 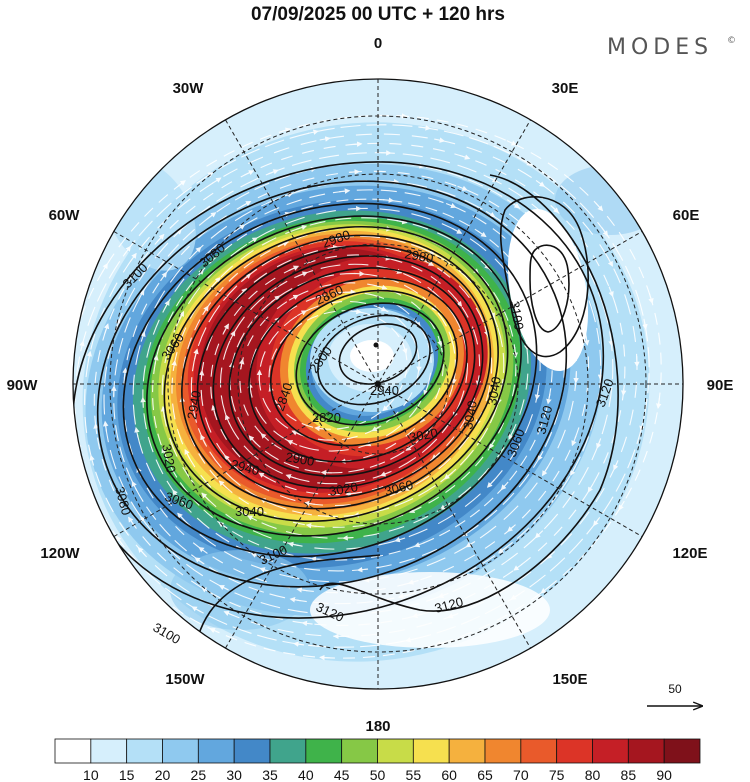 What do you see at coordinates (270, 774) in the screenshot?
I see `colorbar-tick-label: 35` at bounding box center [270, 774].